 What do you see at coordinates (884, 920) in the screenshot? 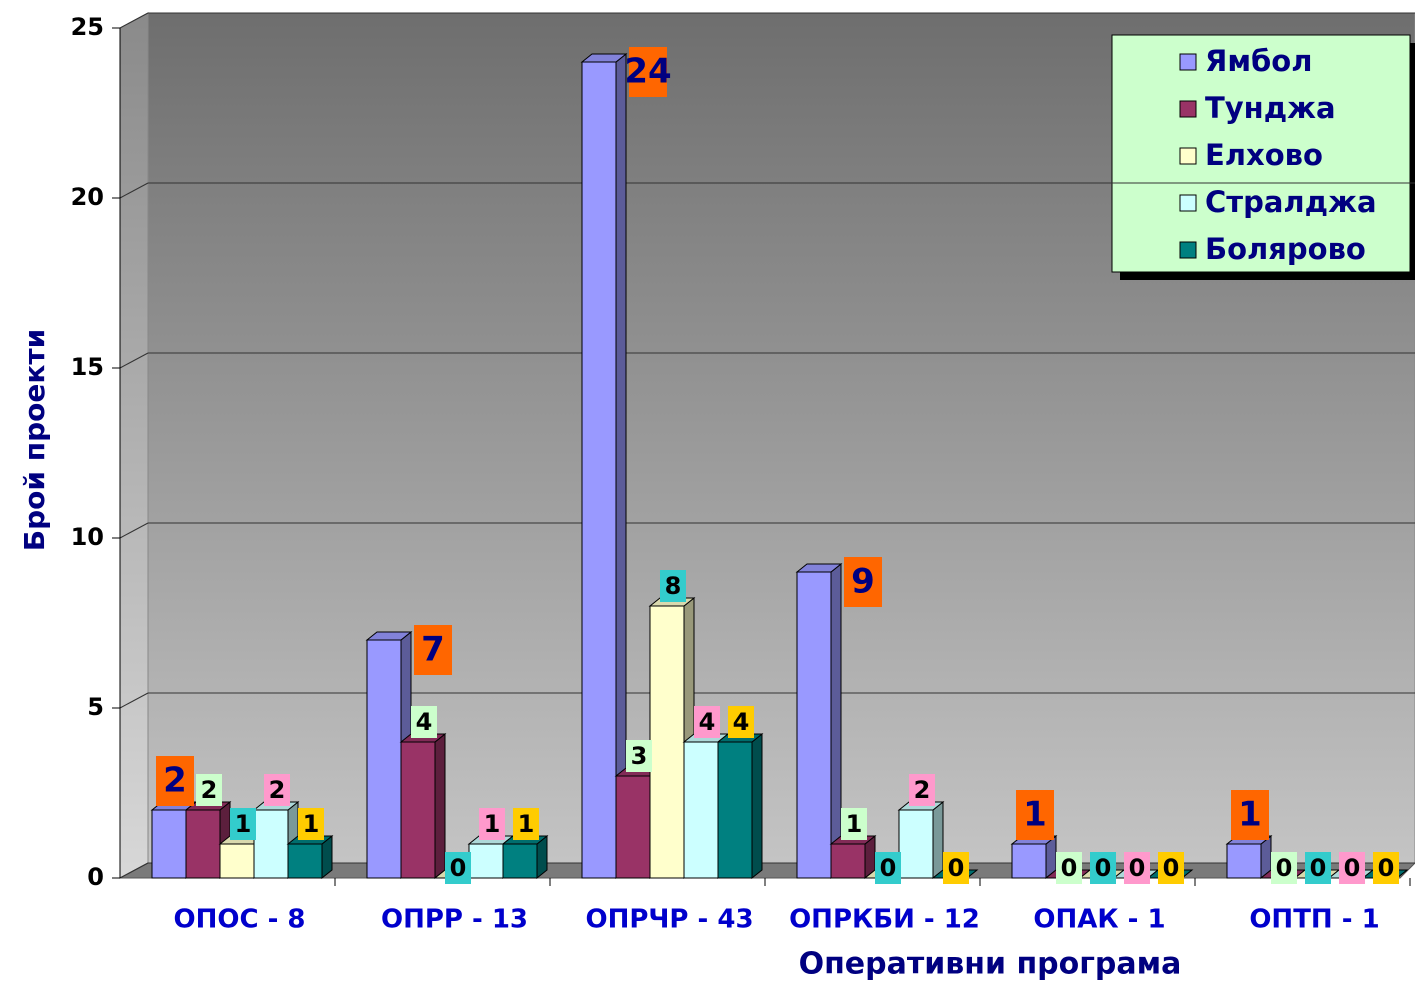
I see `x-tick-label: ОПРКБИ - 12` at bounding box center [884, 920].